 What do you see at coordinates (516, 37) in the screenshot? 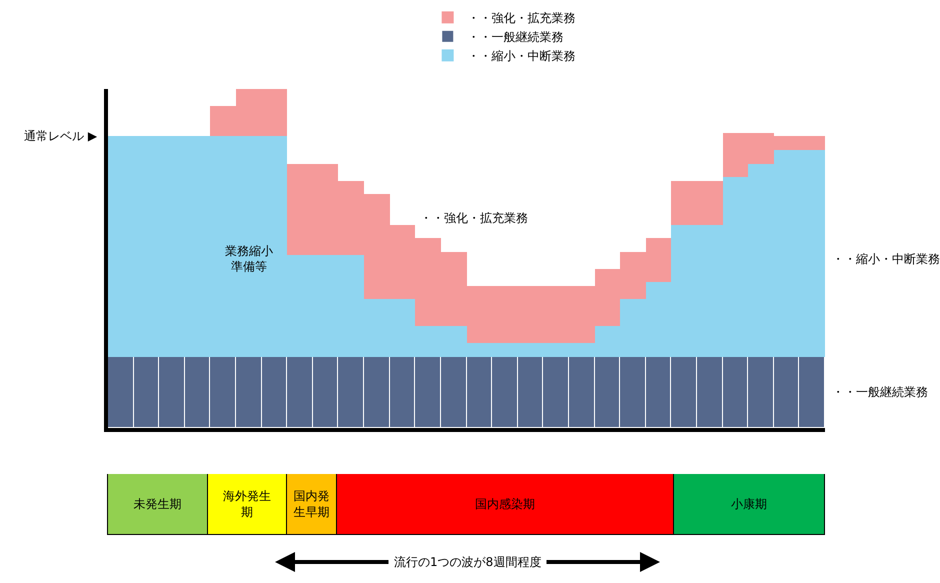
I see `legend-label: ・・一般継続業務` at bounding box center [516, 37].